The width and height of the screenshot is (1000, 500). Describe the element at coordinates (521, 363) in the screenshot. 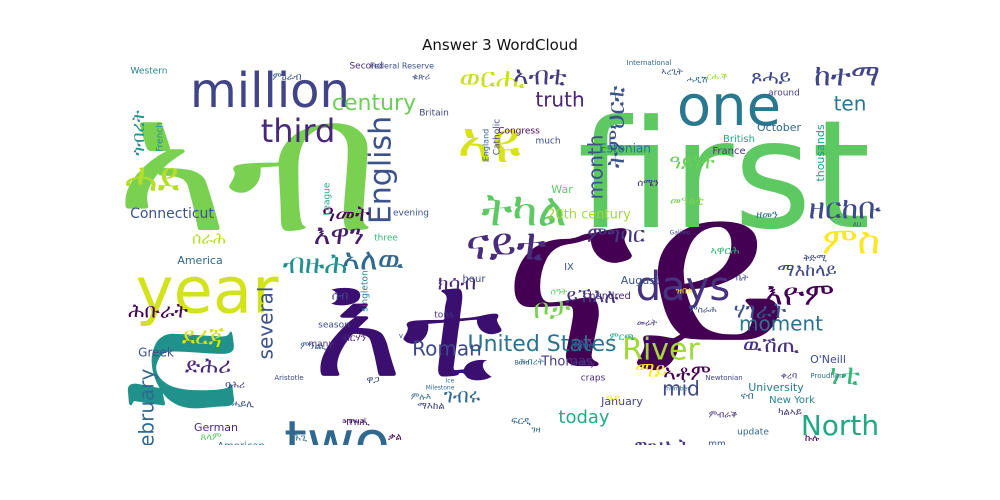

I see `cloud-word: Build` at that location.